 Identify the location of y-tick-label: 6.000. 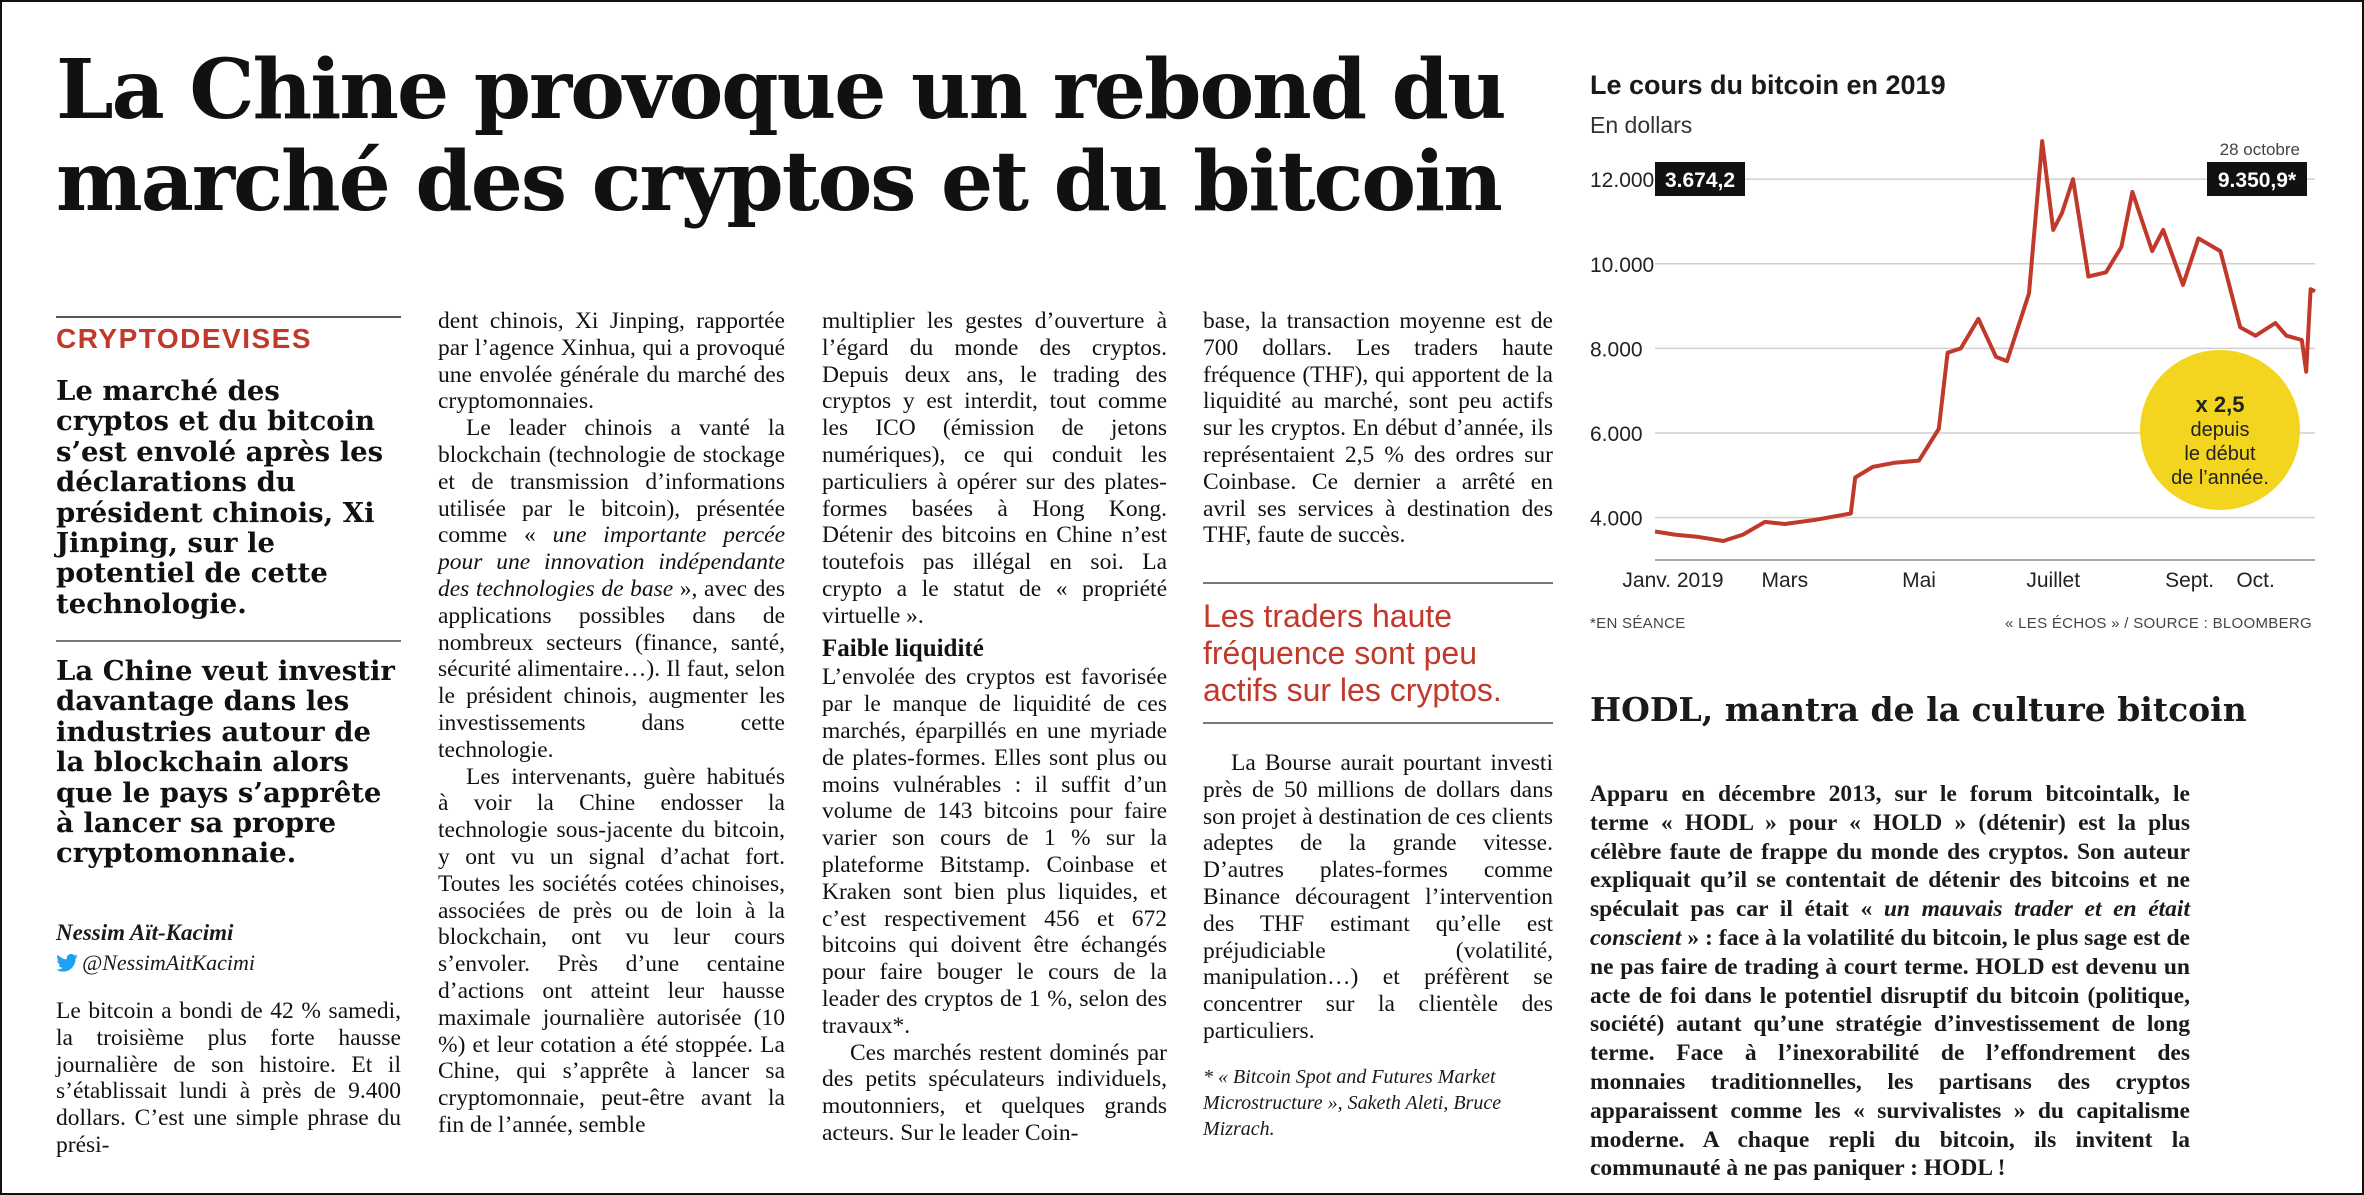
(1616, 434).